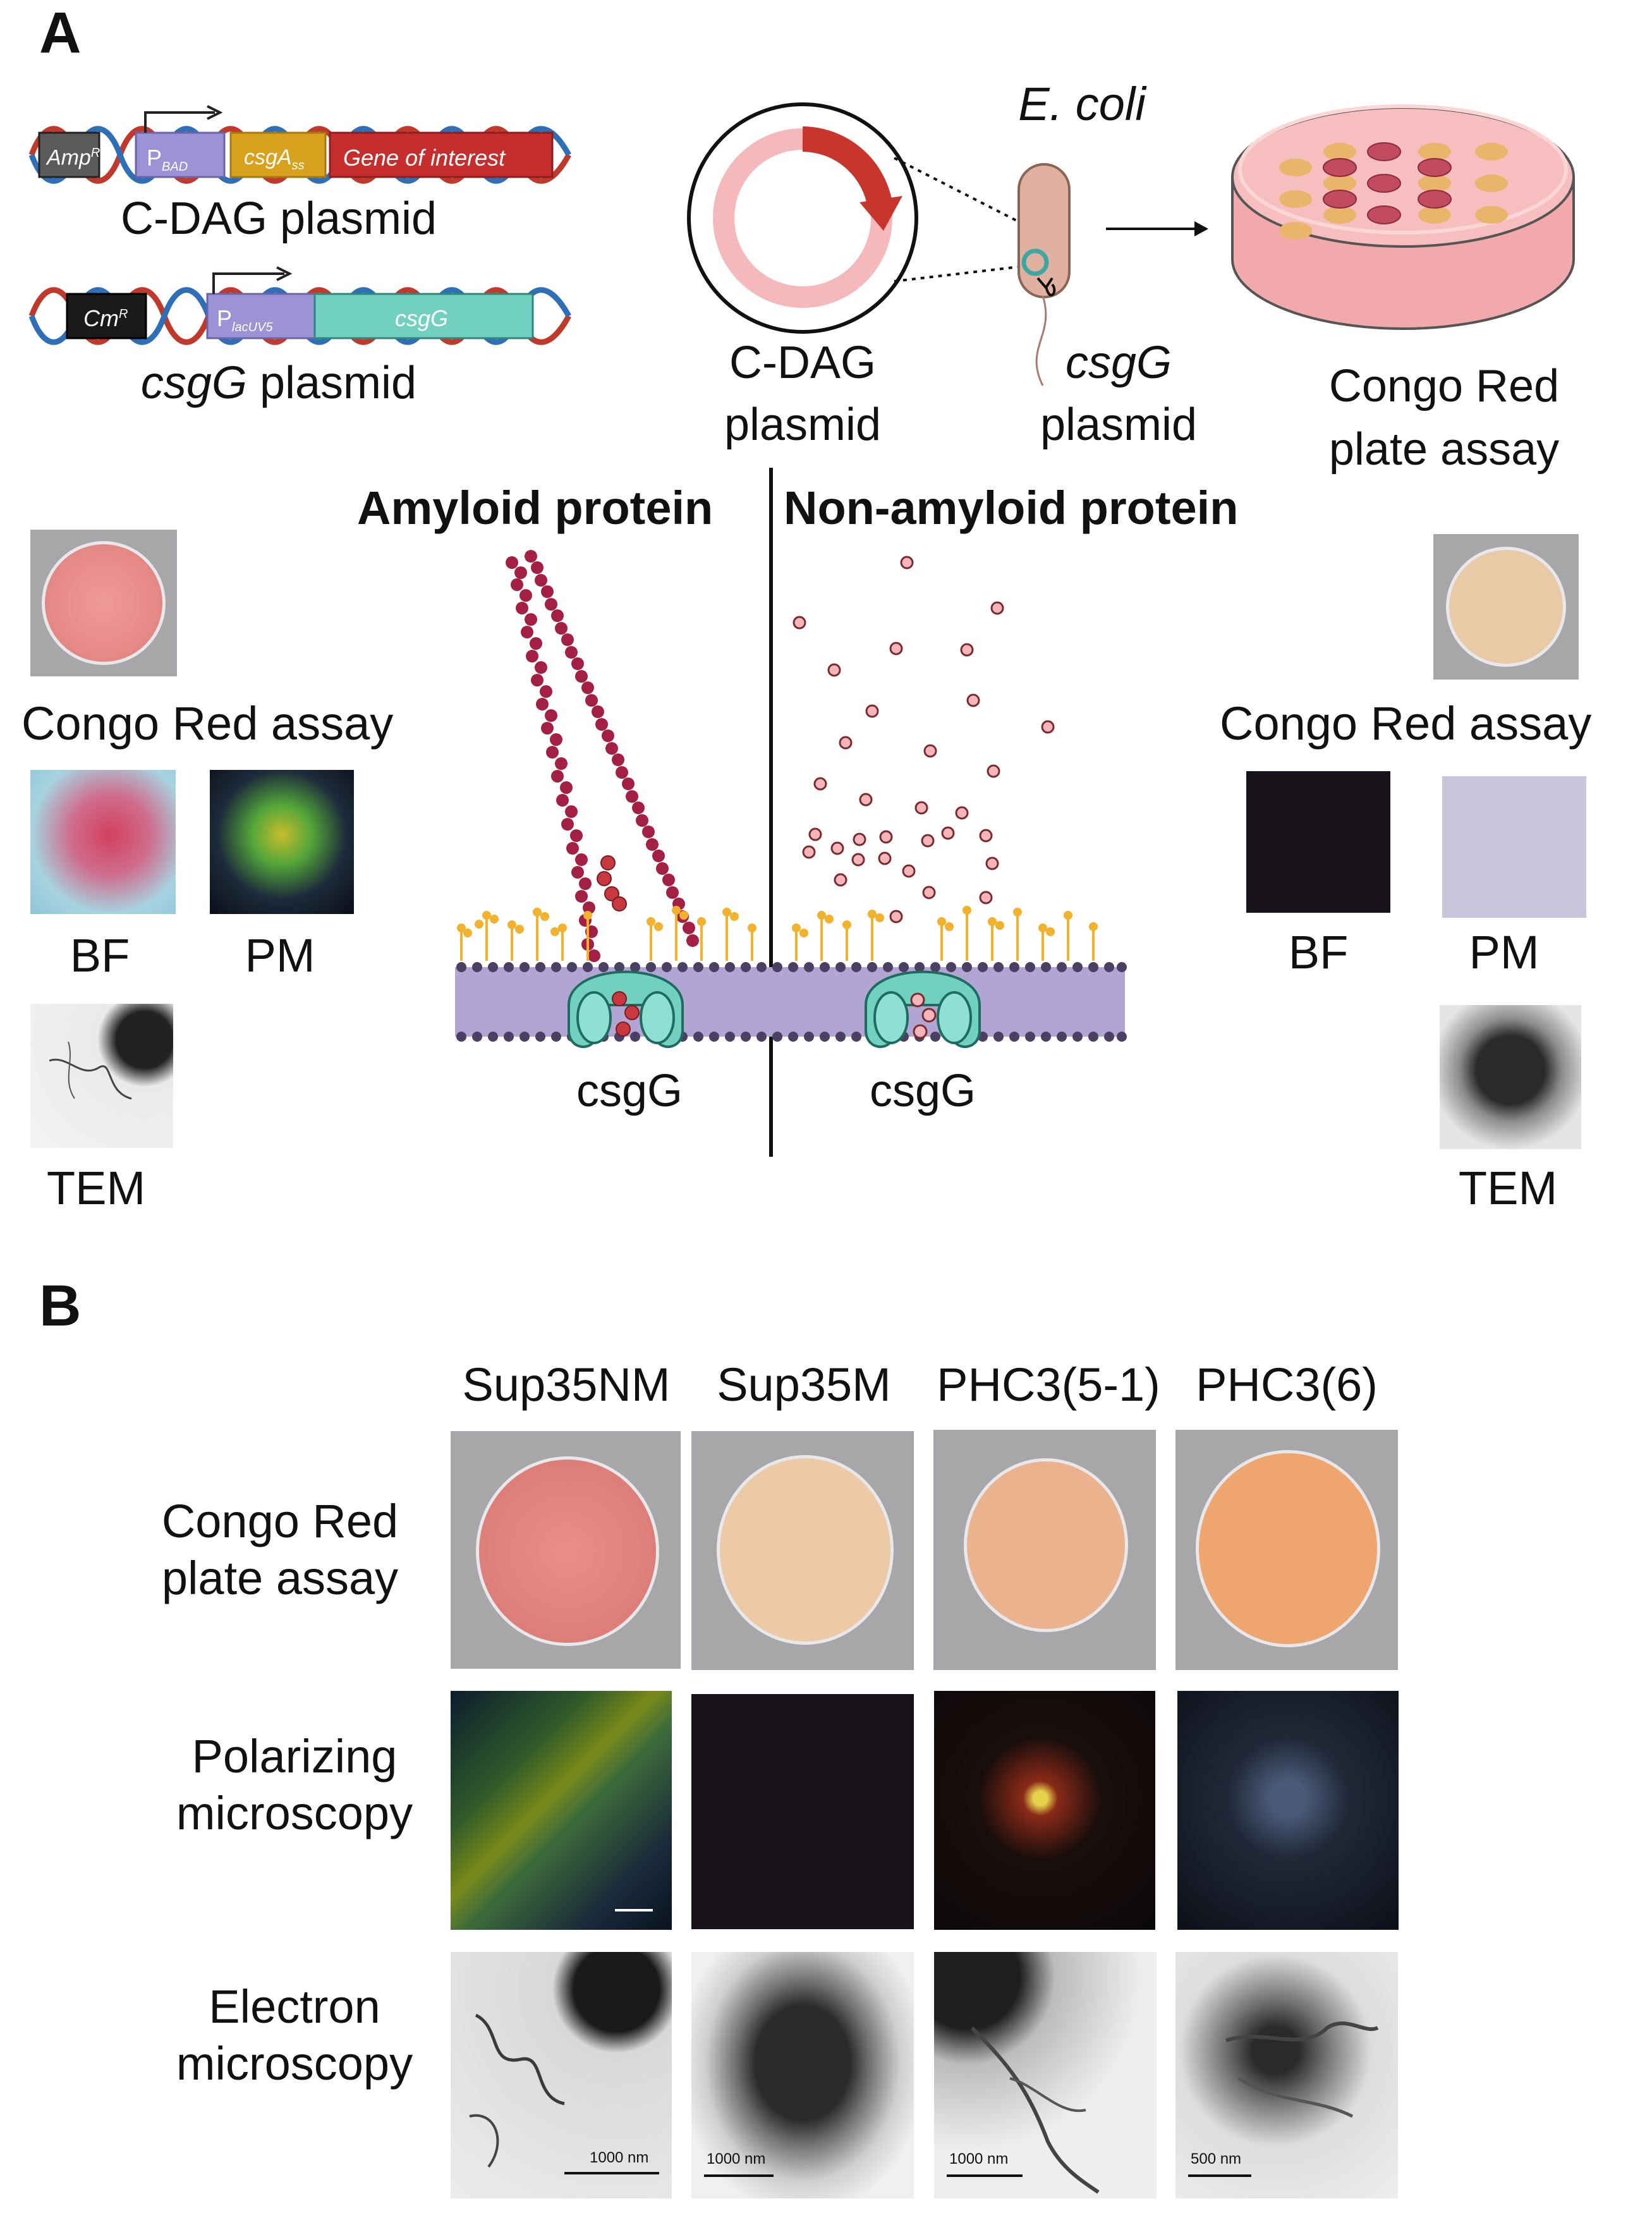 The width and height of the screenshot is (1652, 2213). Describe the element at coordinates (1511, 1077) in the screenshot. I see `right-tem-image` at that location.